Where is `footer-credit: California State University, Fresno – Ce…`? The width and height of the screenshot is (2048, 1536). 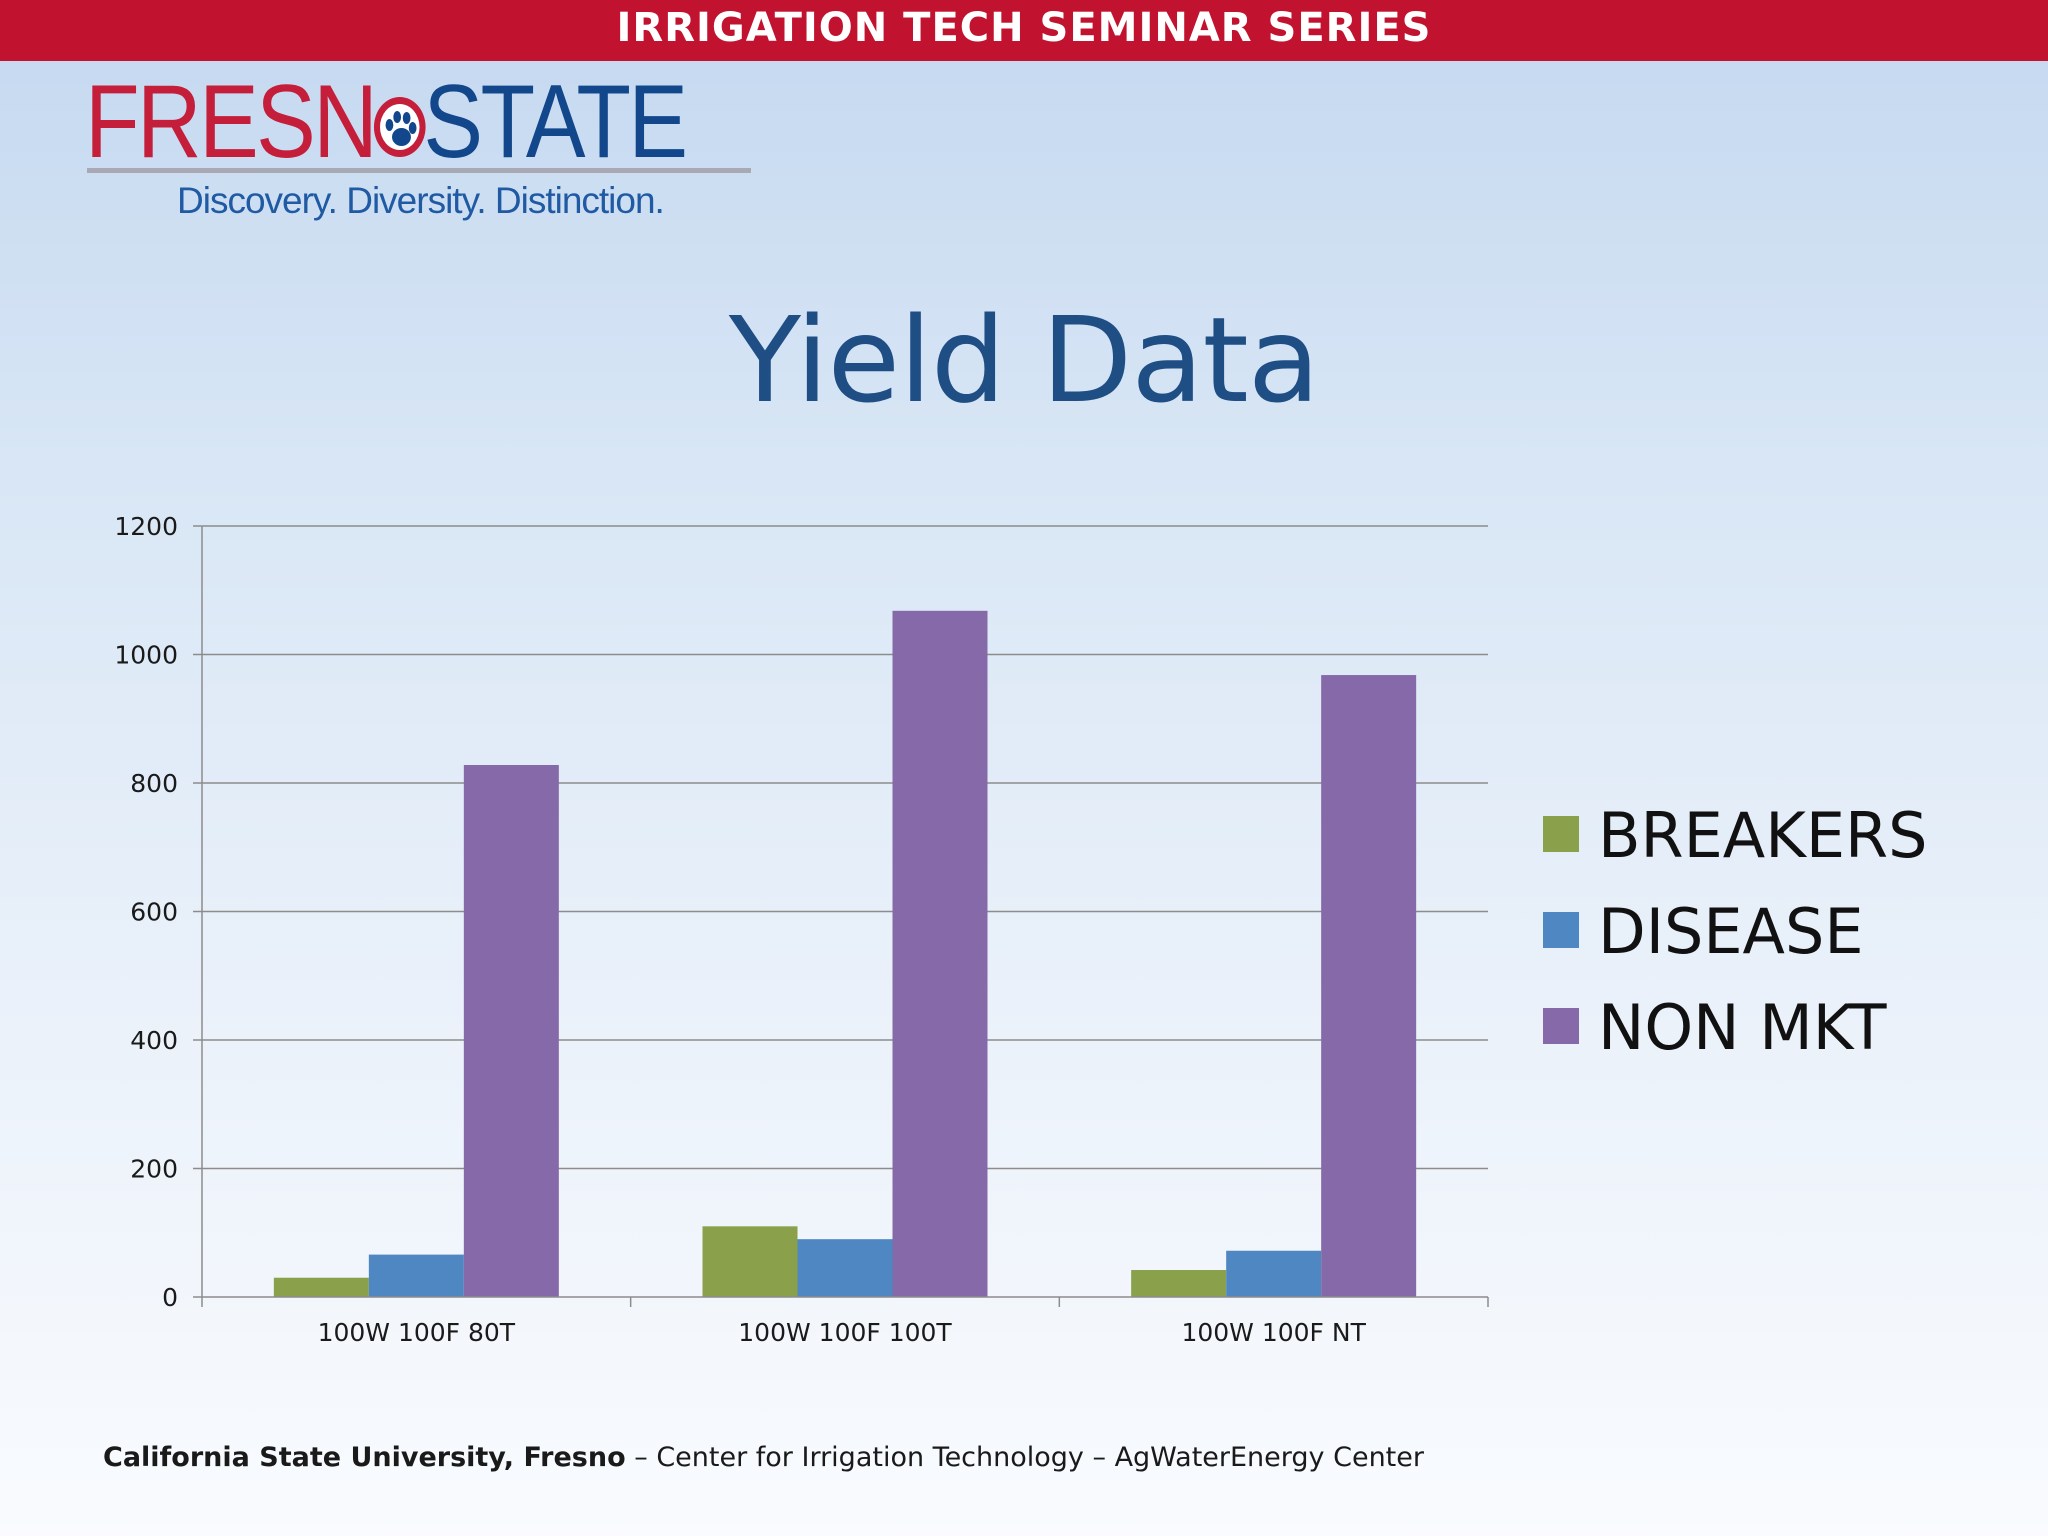 footer-credit: California State University, Fresno – Ce… is located at coordinates (763, 1457).